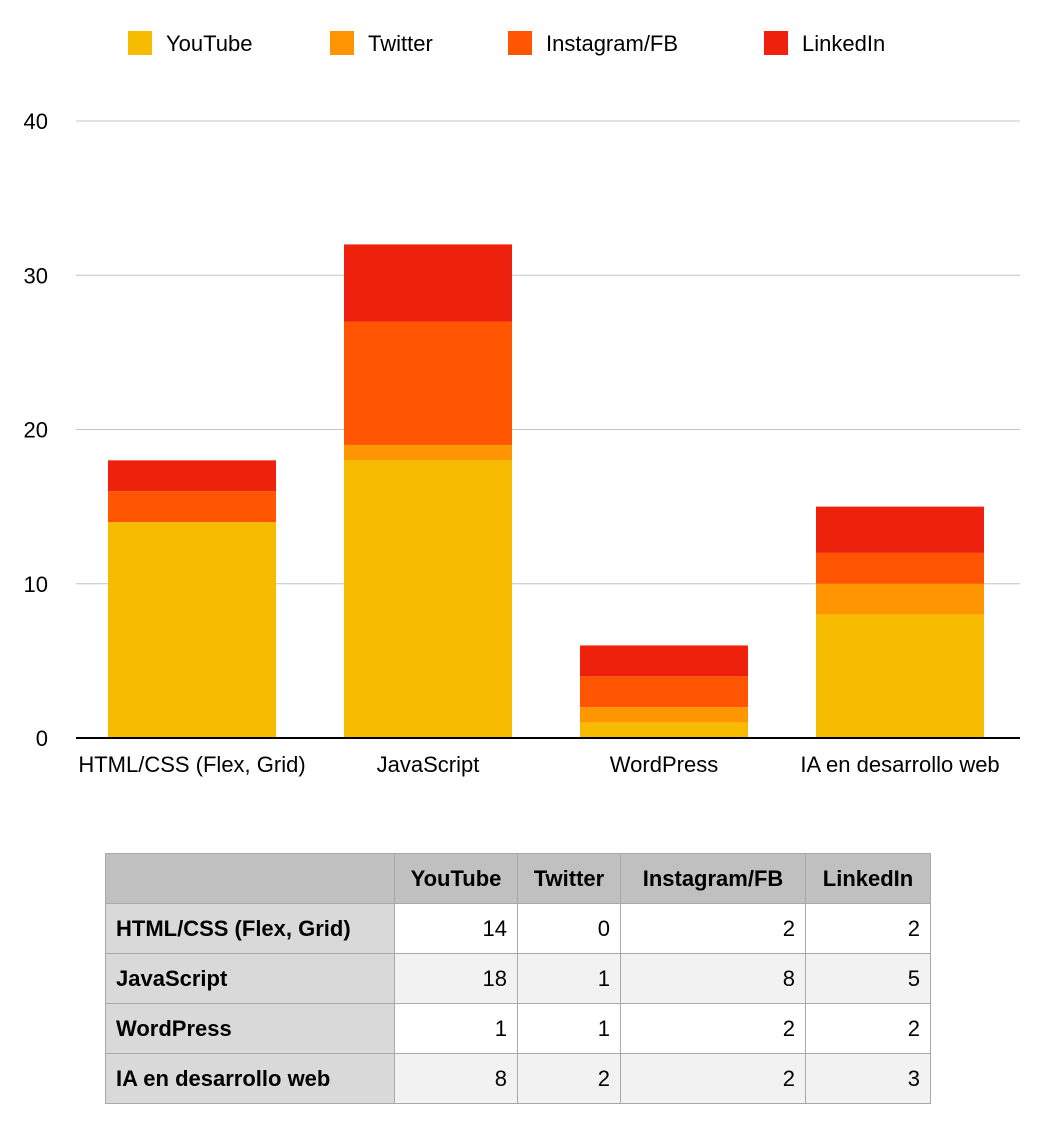 The width and height of the screenshot is (1040, 1136). Describe the element at coordinates (868, 878) in the screenshot. I see `table-header-linkedin: LinkedIn` at that location.